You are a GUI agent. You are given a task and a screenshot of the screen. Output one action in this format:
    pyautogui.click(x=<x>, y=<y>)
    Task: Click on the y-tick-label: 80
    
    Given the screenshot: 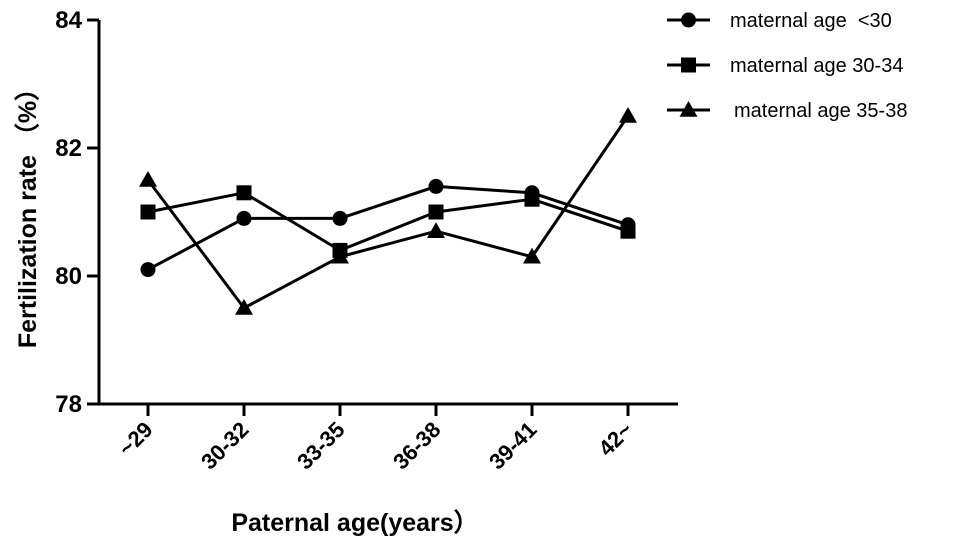 What is the action you would take?
    pyautogui.click(x=68, y=276)
    